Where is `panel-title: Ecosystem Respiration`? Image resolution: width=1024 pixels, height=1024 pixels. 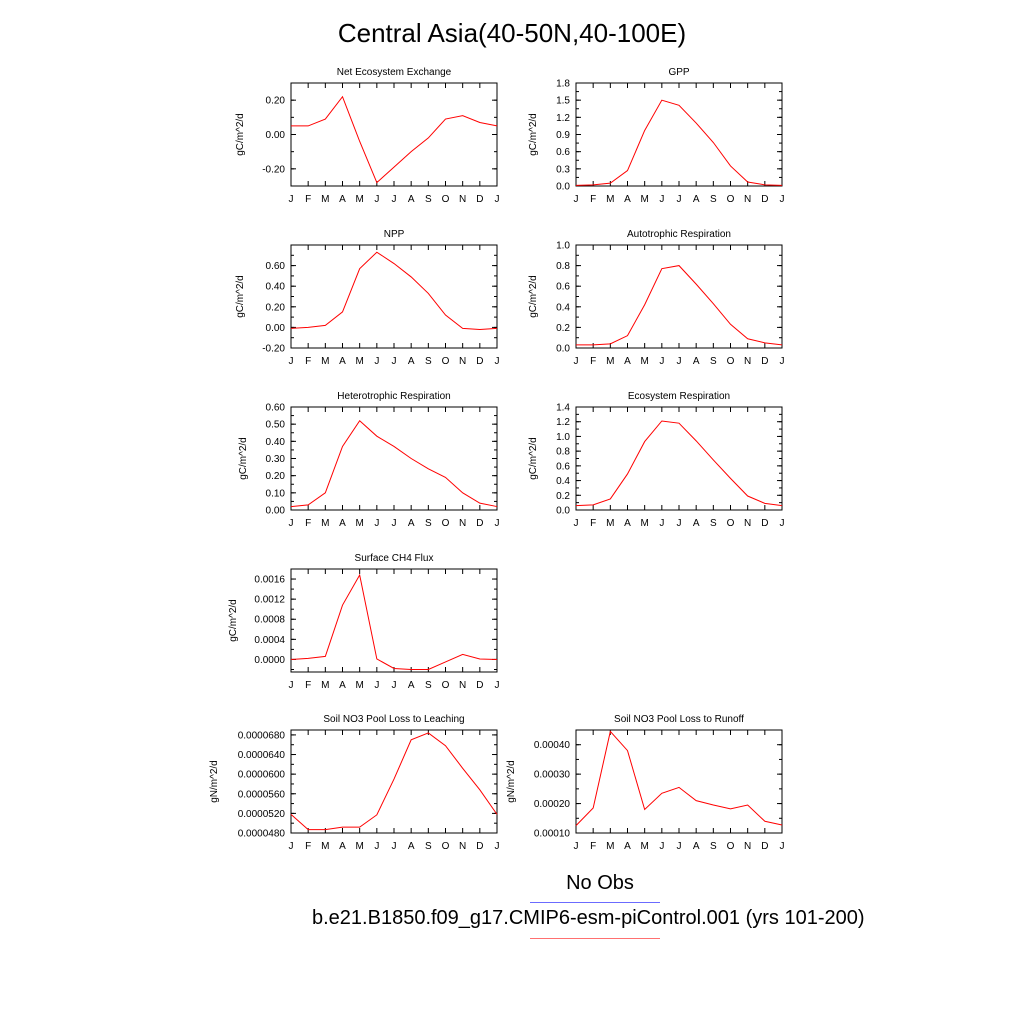 panel-title: Ecosystem Respiration is located at coordinates (679, 396).